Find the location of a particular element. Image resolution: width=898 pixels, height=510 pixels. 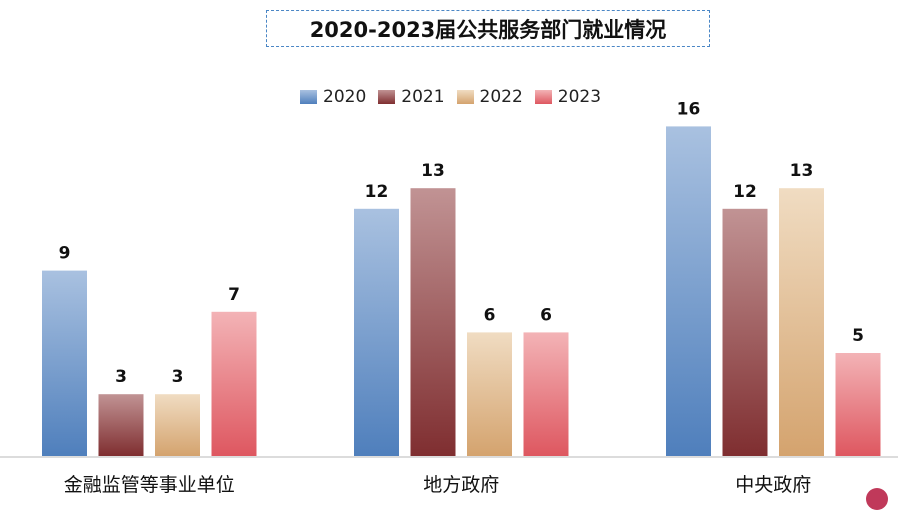

bar-2020-cat0 is located at coordinates (64, 363).